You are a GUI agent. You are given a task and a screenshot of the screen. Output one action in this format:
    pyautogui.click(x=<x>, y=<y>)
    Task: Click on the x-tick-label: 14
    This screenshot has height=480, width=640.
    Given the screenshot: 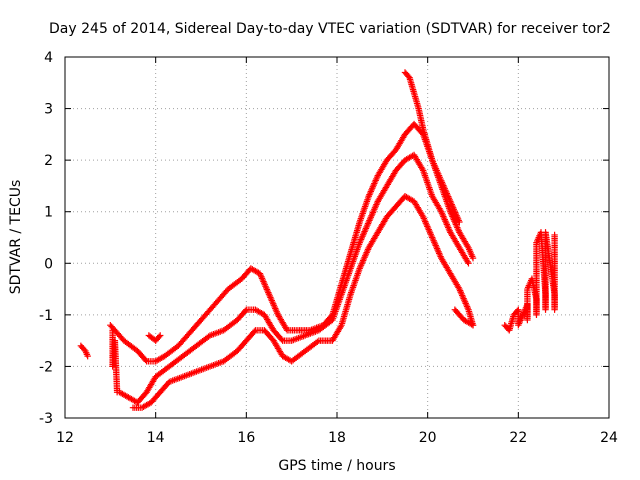 What is the action you would take?
    pyautogui.click(x=156, y=438)
    